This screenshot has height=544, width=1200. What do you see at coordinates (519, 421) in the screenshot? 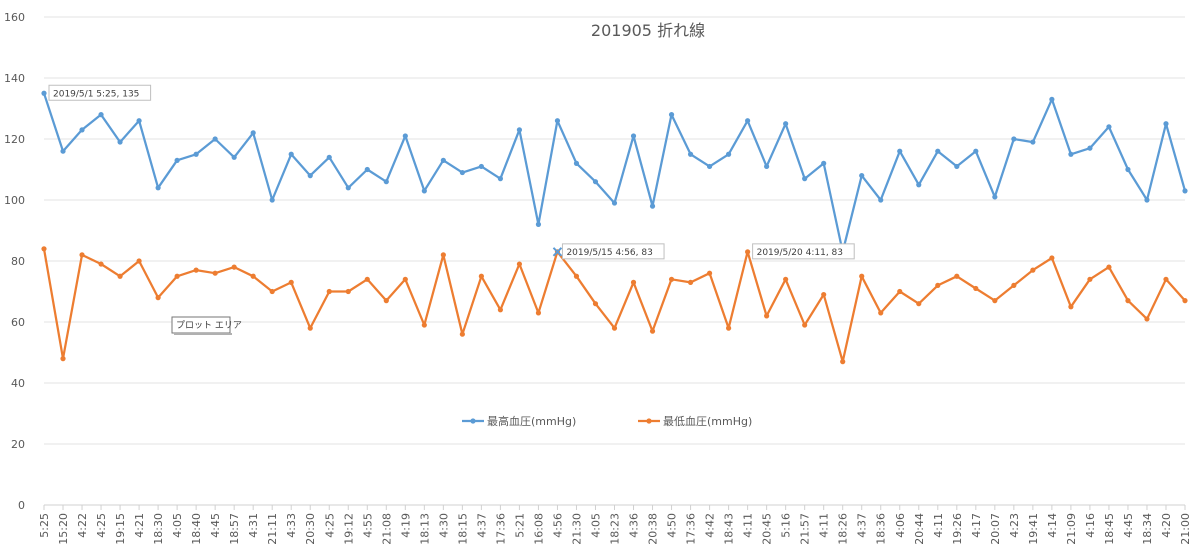
I see `legend-entry: 最高血圧(mmHg)` at bounding box center [519, 421].